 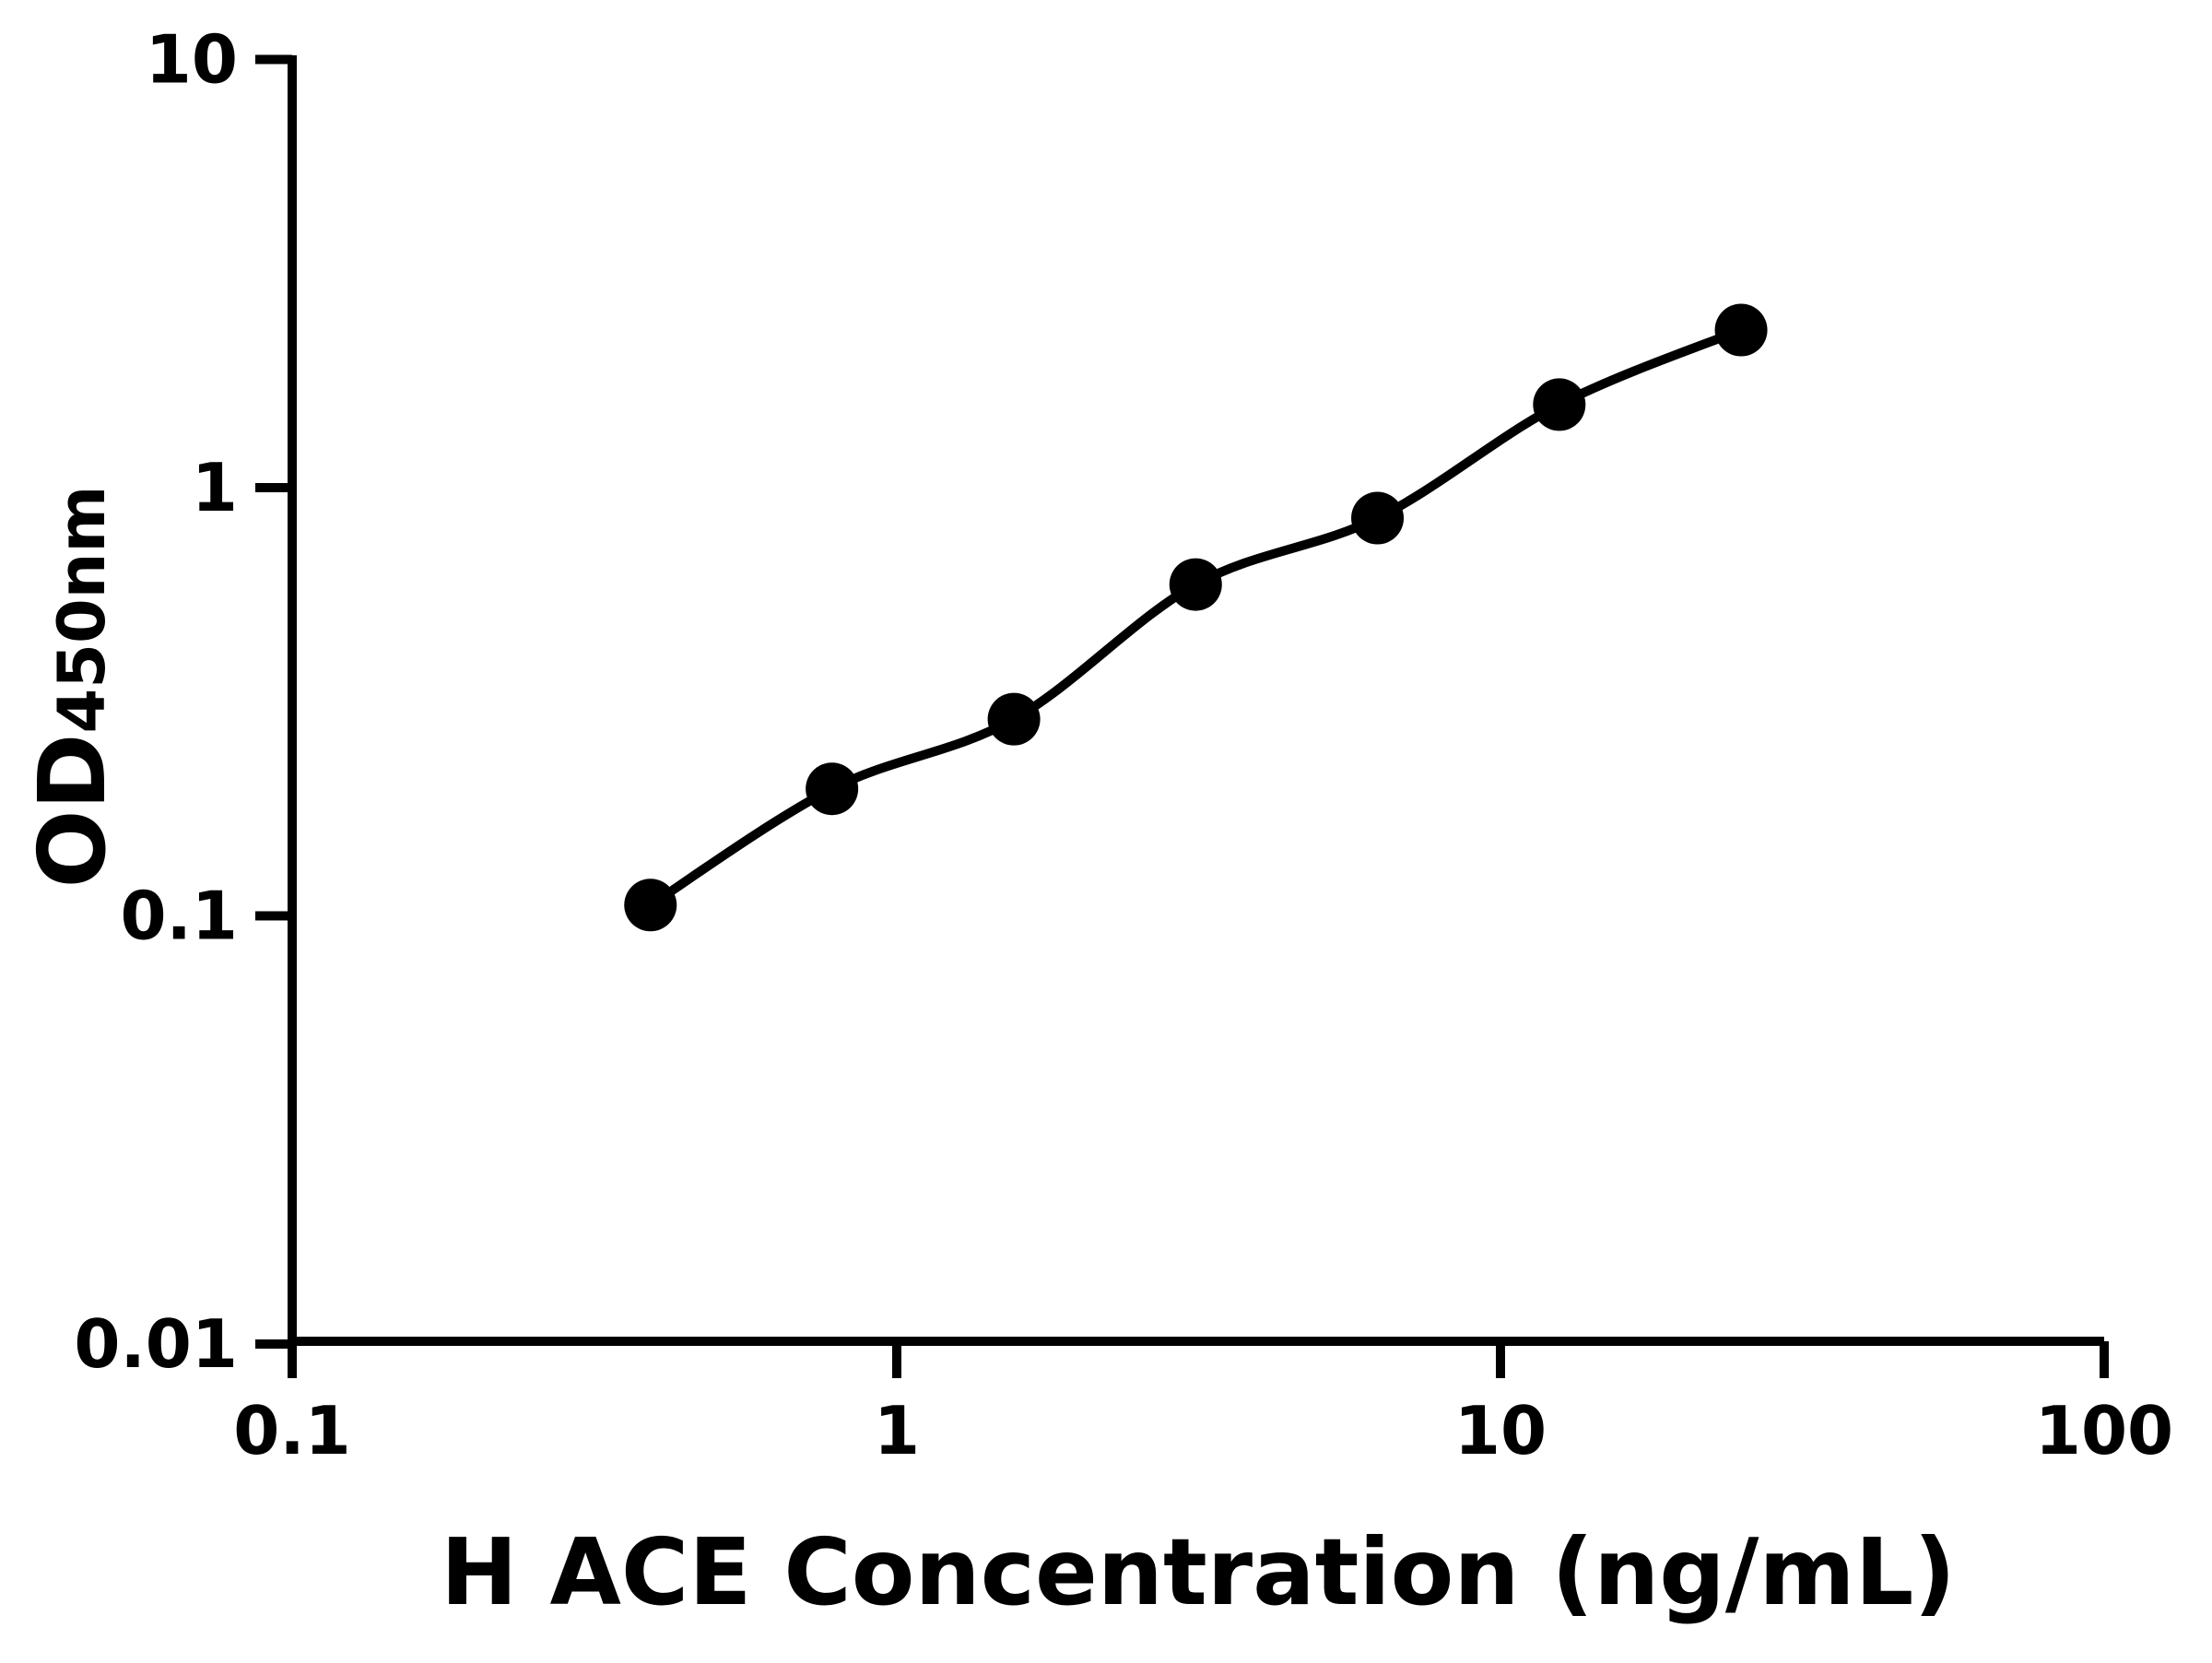 I want to click on y-axis-title: OD450nm, so click(x=72, y=687).